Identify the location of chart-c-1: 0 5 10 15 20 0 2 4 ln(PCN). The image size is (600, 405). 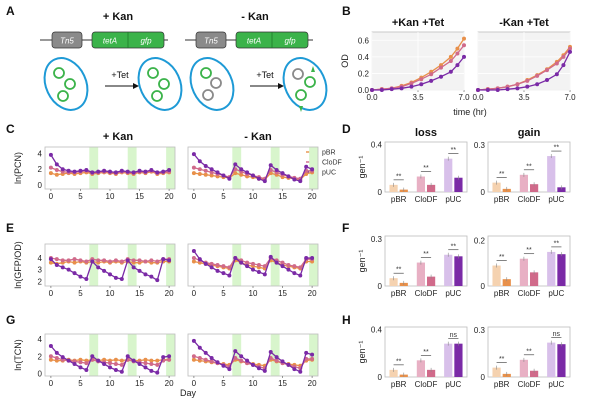
(94, 173).